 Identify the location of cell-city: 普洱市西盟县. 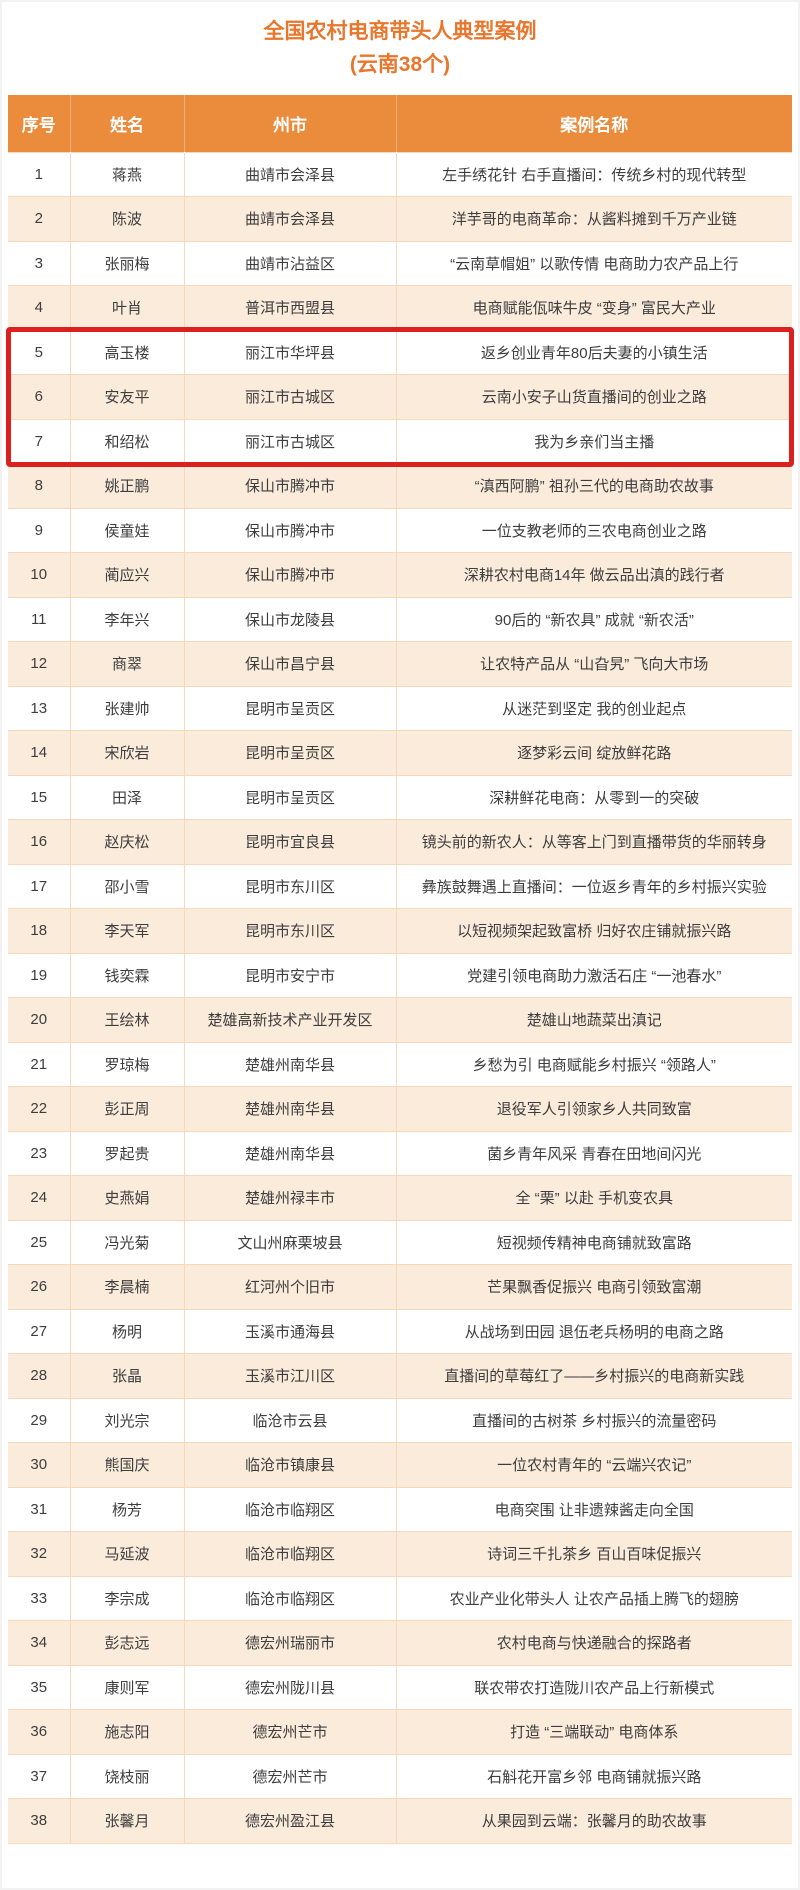
(290, 308).